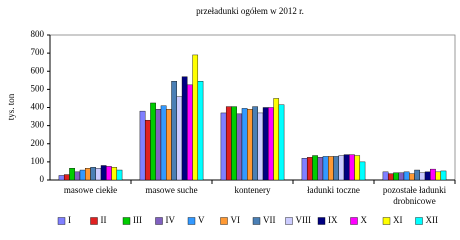 This screenshot has height=240, width=460. I want to click on legend-label: IV, so click(171, 220).